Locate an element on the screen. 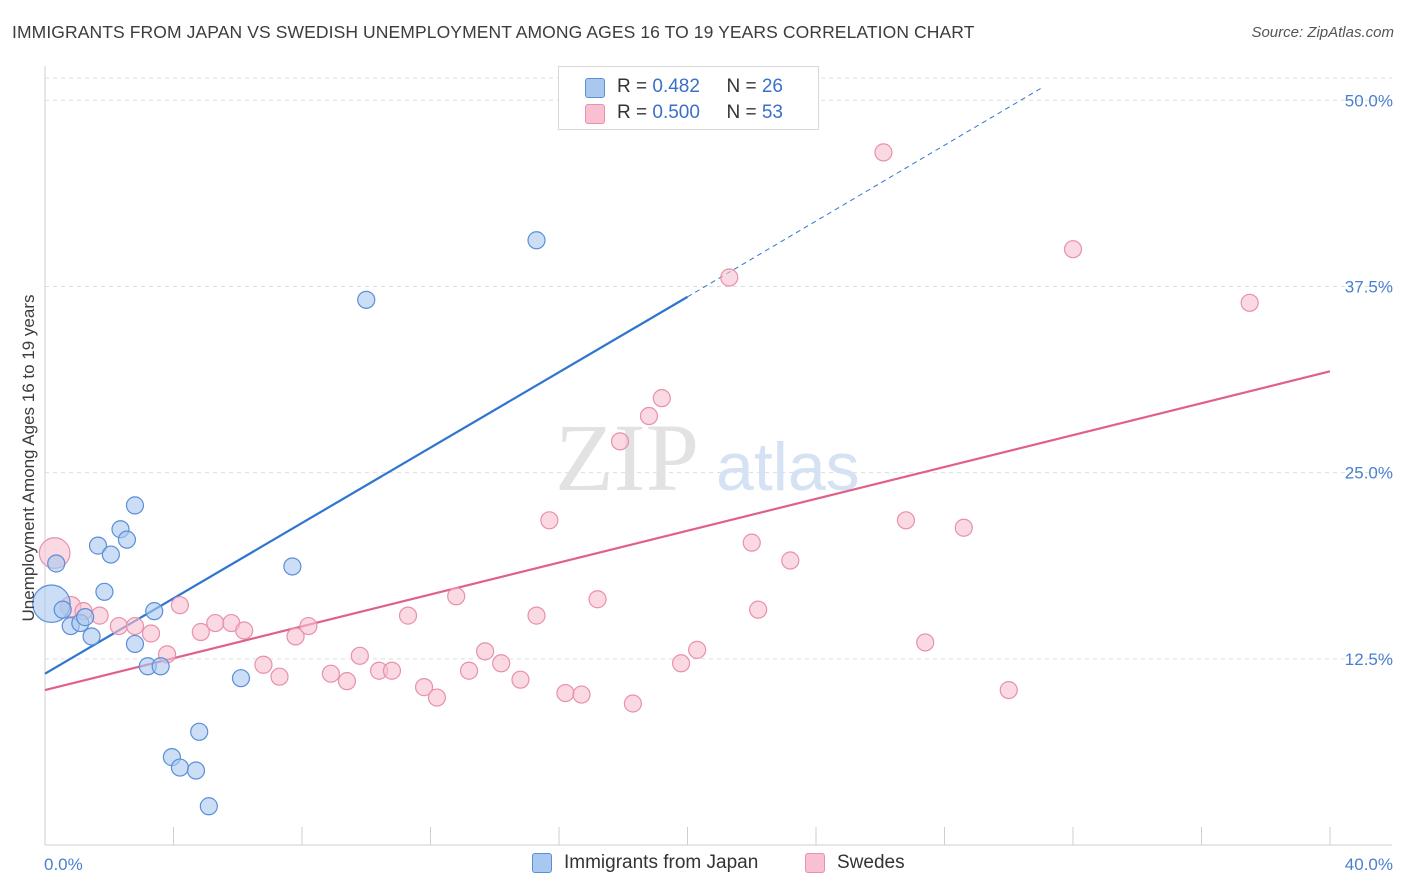 Image resolution: width=1406 pixels, height=892 pixels. watermark: ZIP atlas is located at coordinates (707, 457).